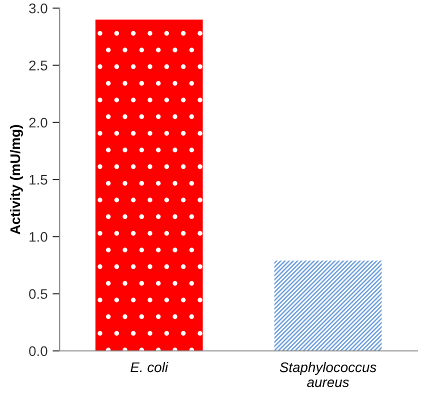  I want to click on y-tick-label: 0.5, so click(38, 294).